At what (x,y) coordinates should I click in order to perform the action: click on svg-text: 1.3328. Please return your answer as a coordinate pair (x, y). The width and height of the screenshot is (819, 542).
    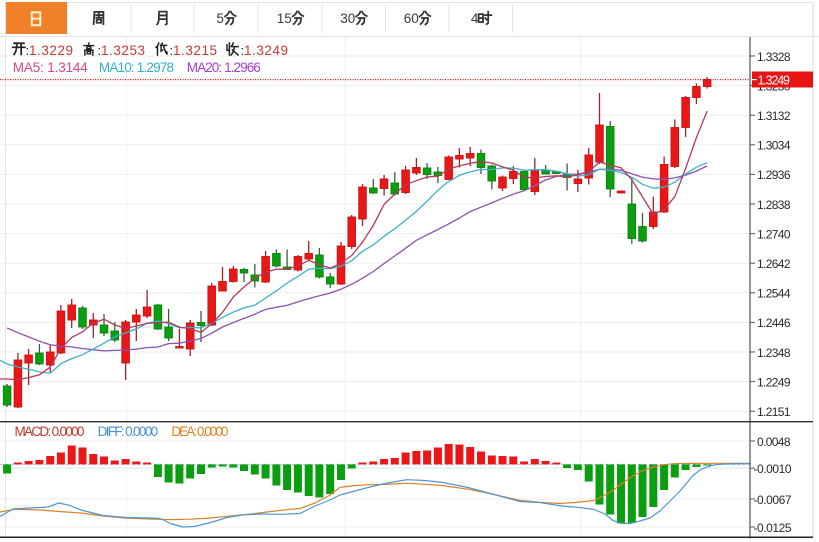
    Looking at the image, I should click on (774, 57).